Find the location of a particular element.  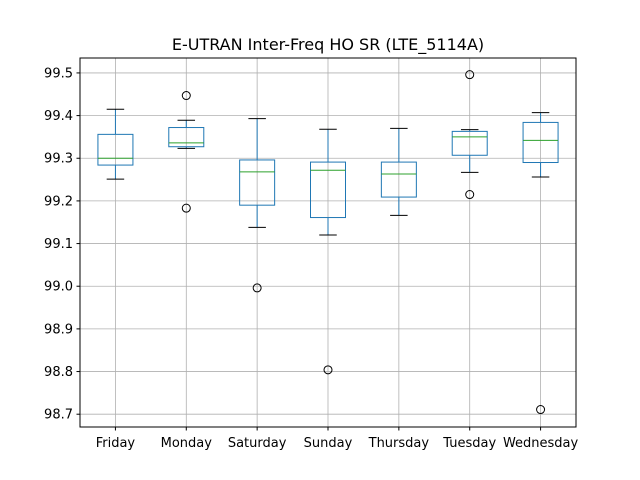

chart-title: E-UTRAN Inter-Freq HO SR (LTE_5114A) is located at coordinates (328, 45).